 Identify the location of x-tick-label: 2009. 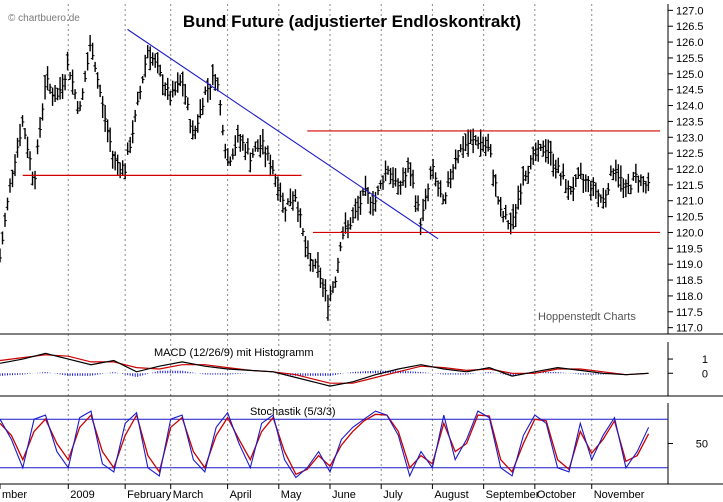
(82, 495).